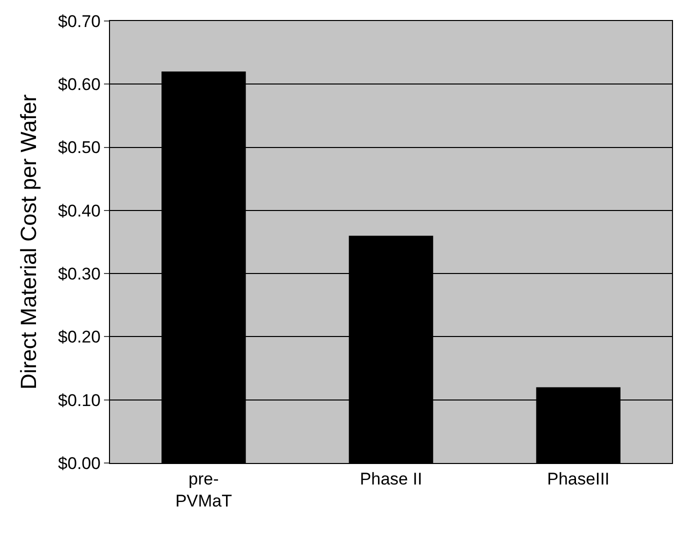 The image size is (687, 553). I want to click on y-tick-label: $0.30, so click(79, 274).